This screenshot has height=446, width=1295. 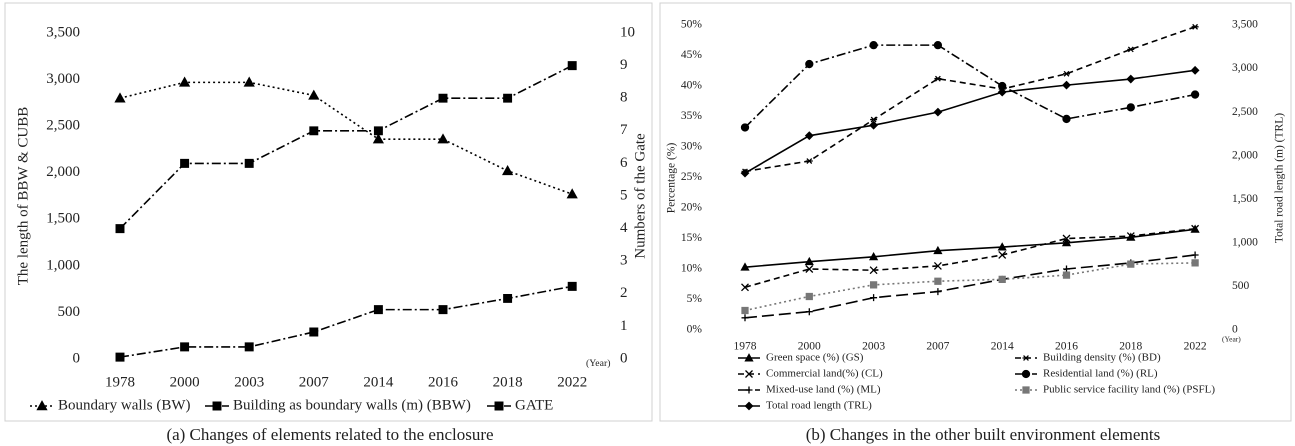 What do you see at coordinates (624, 195) in the screenshot?
I see `y2-tick-label: 5` at bounding box center [624, 195].